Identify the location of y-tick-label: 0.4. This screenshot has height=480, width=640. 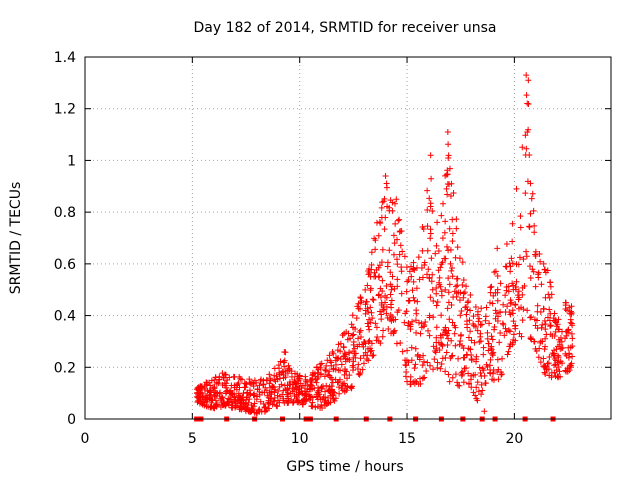
(65, 317).